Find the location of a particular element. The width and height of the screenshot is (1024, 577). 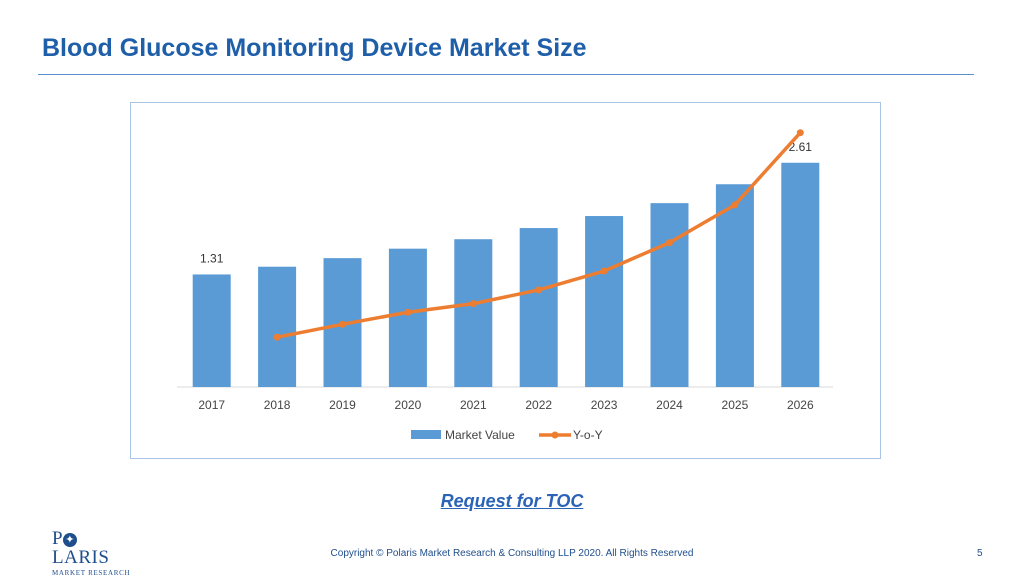

data-label: 1.31 is located at coordinates (212, 258).